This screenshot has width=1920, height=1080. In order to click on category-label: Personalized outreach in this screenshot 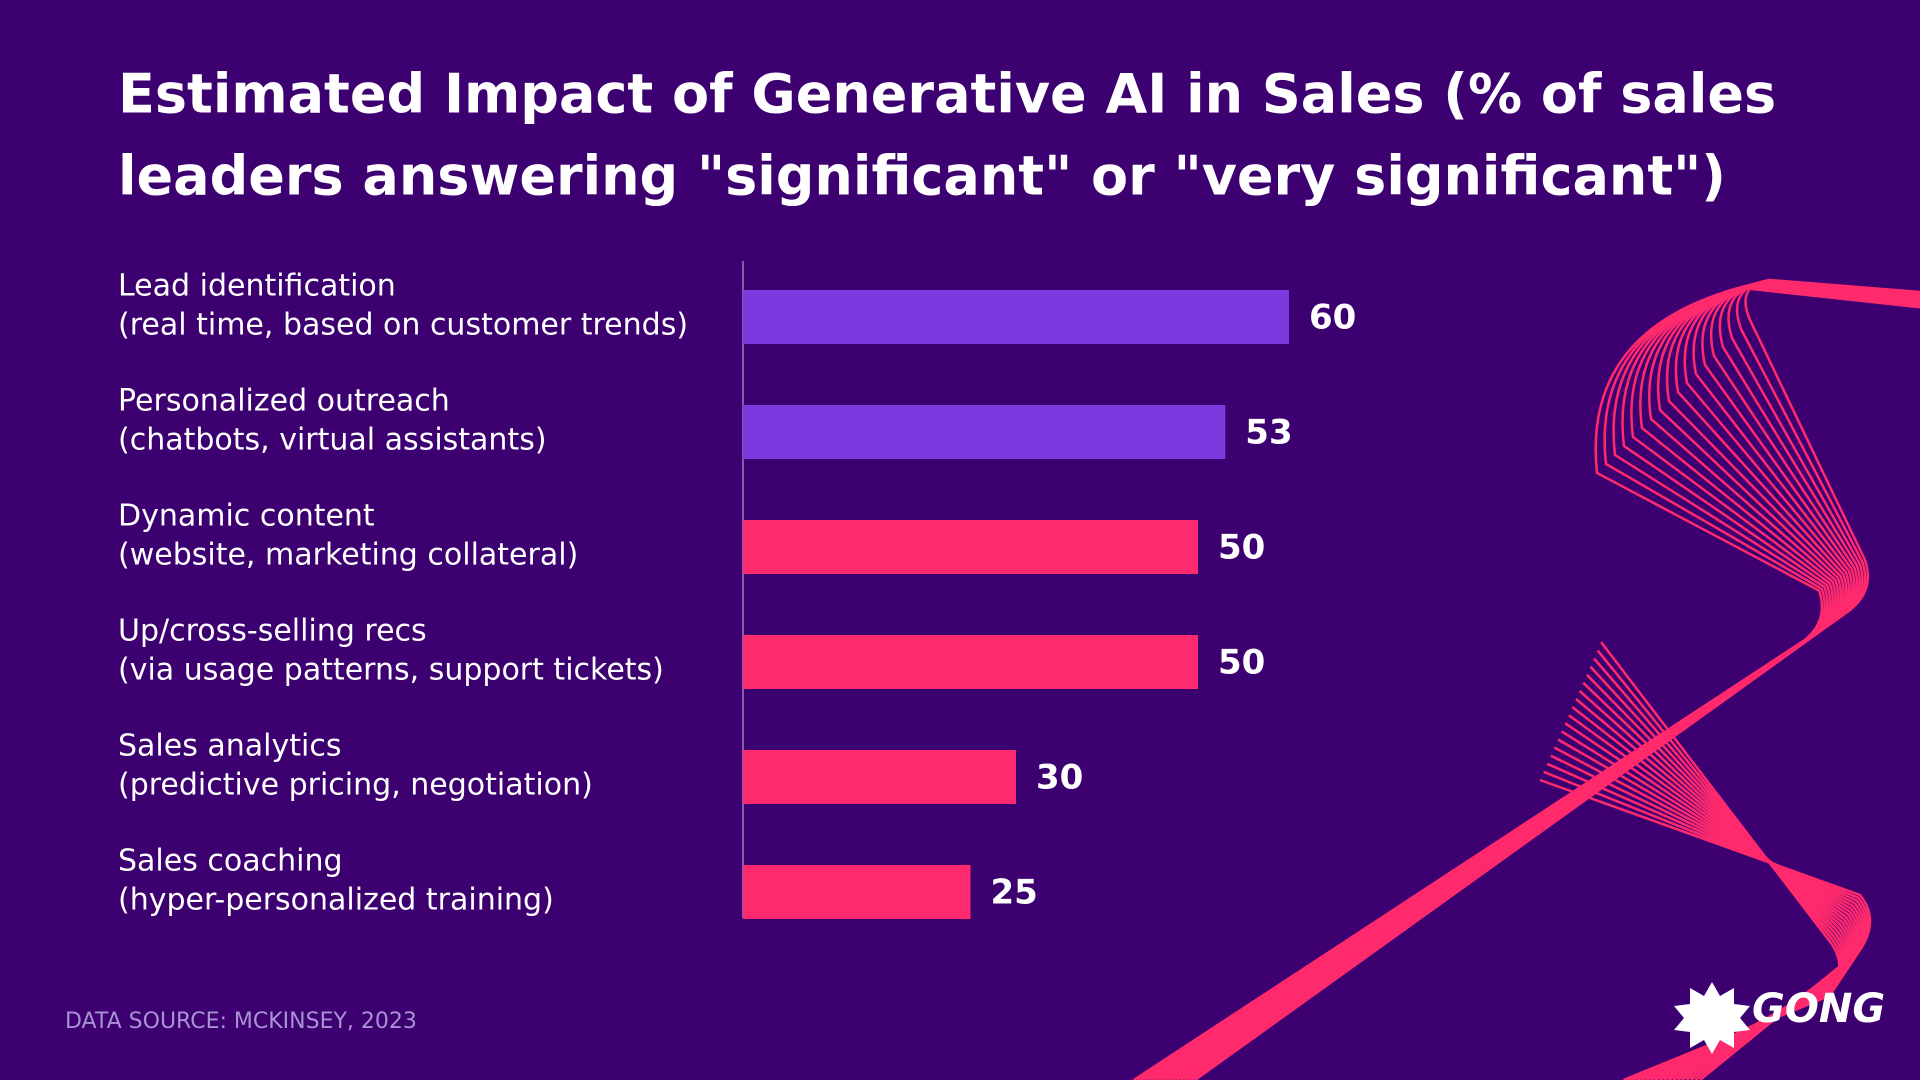, I will do `click(284, 401)`.